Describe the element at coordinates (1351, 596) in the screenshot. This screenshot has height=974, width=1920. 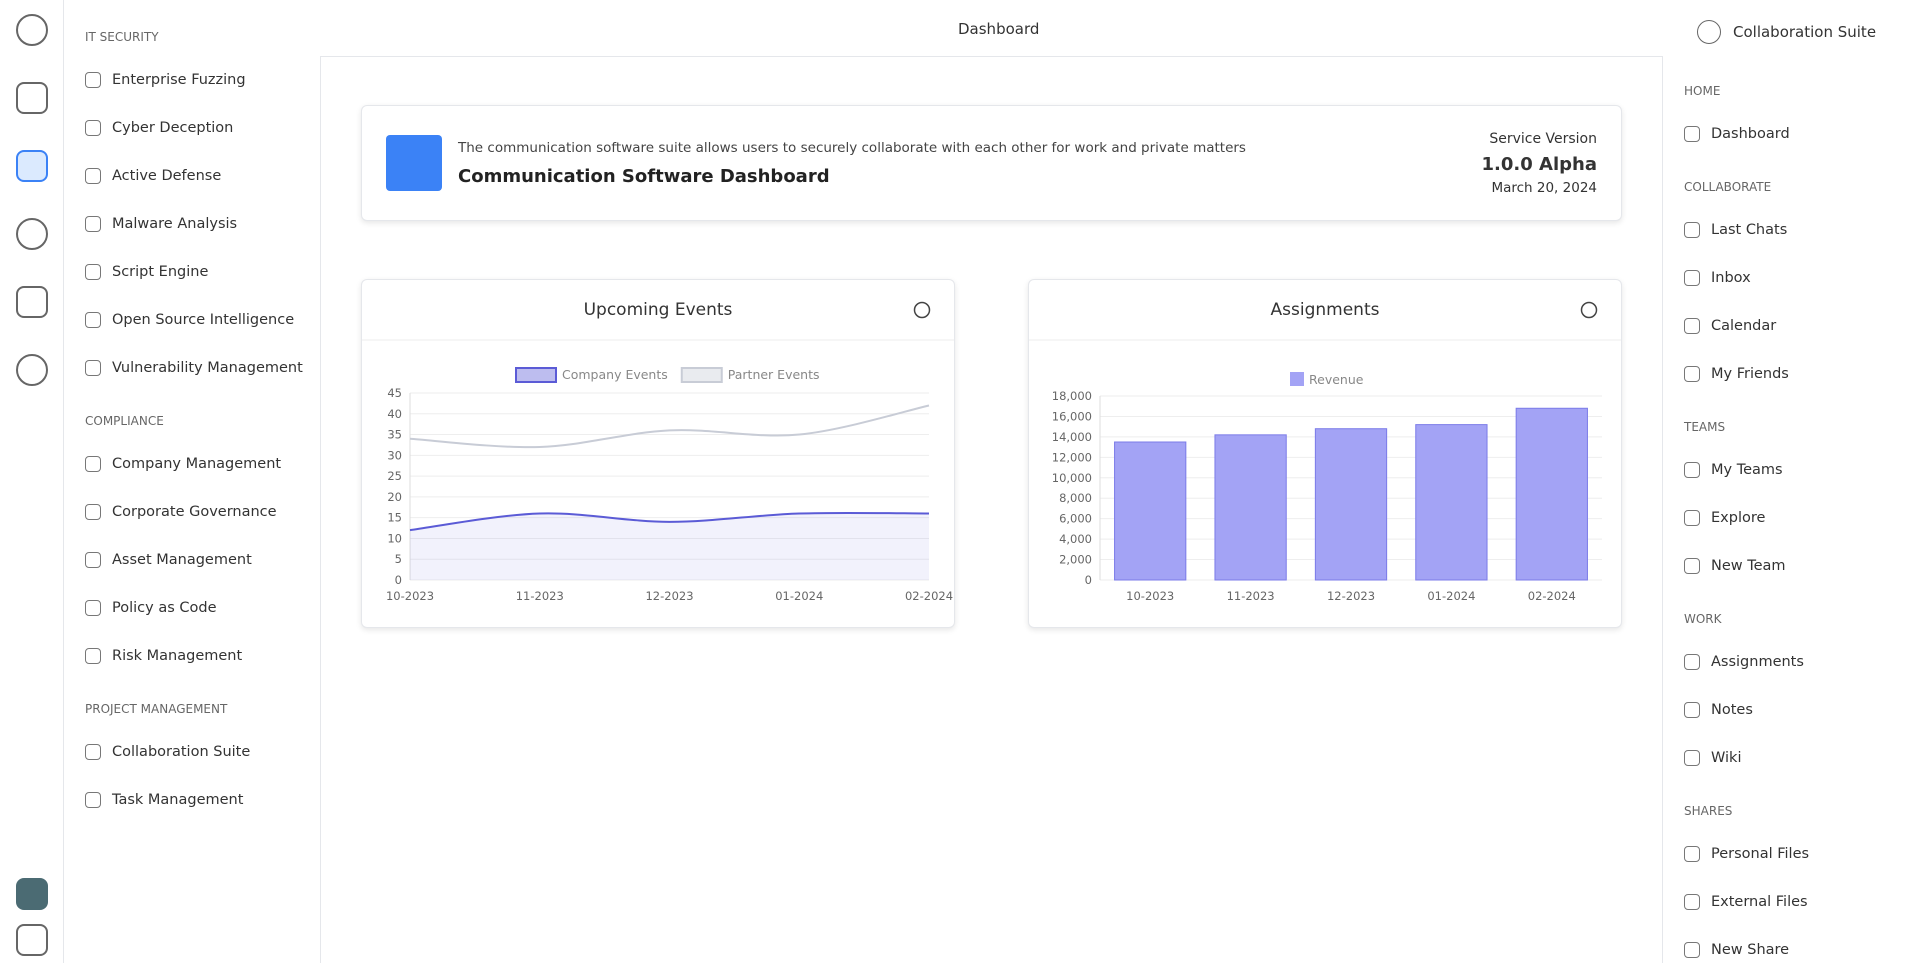
I see `x-tick-label: 12-2023` at that location.